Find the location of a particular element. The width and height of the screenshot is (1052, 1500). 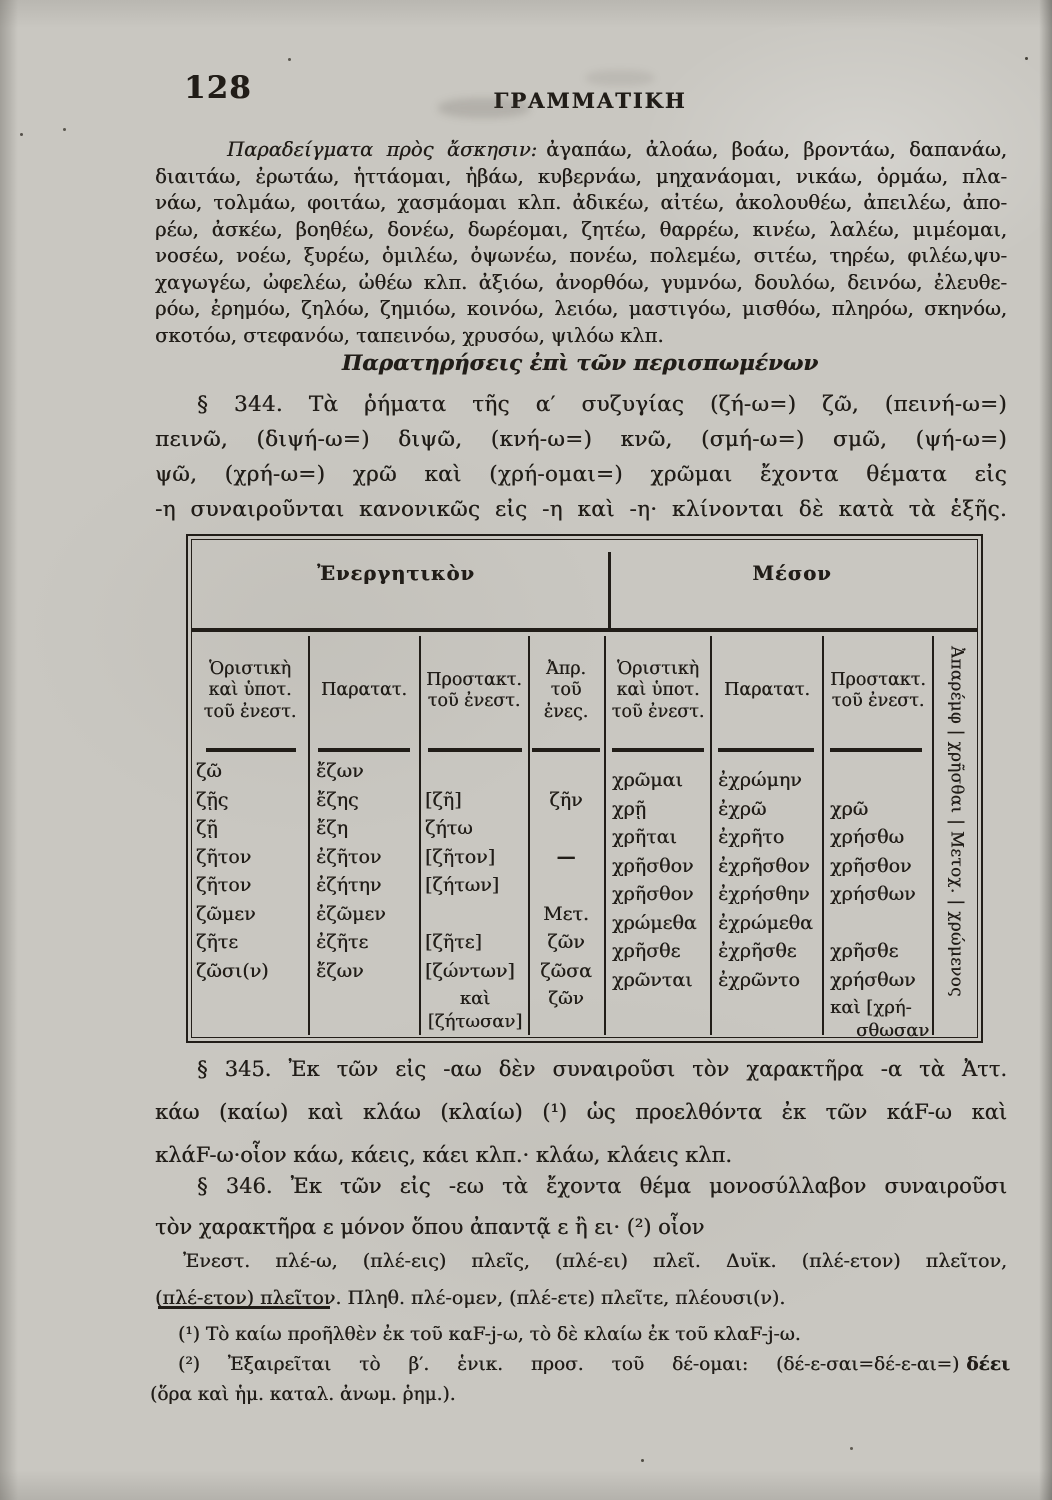

examples-lead-italic: Παραδείγματα πρὸς ἄσκησιν: is located at coordinates (382, 149).